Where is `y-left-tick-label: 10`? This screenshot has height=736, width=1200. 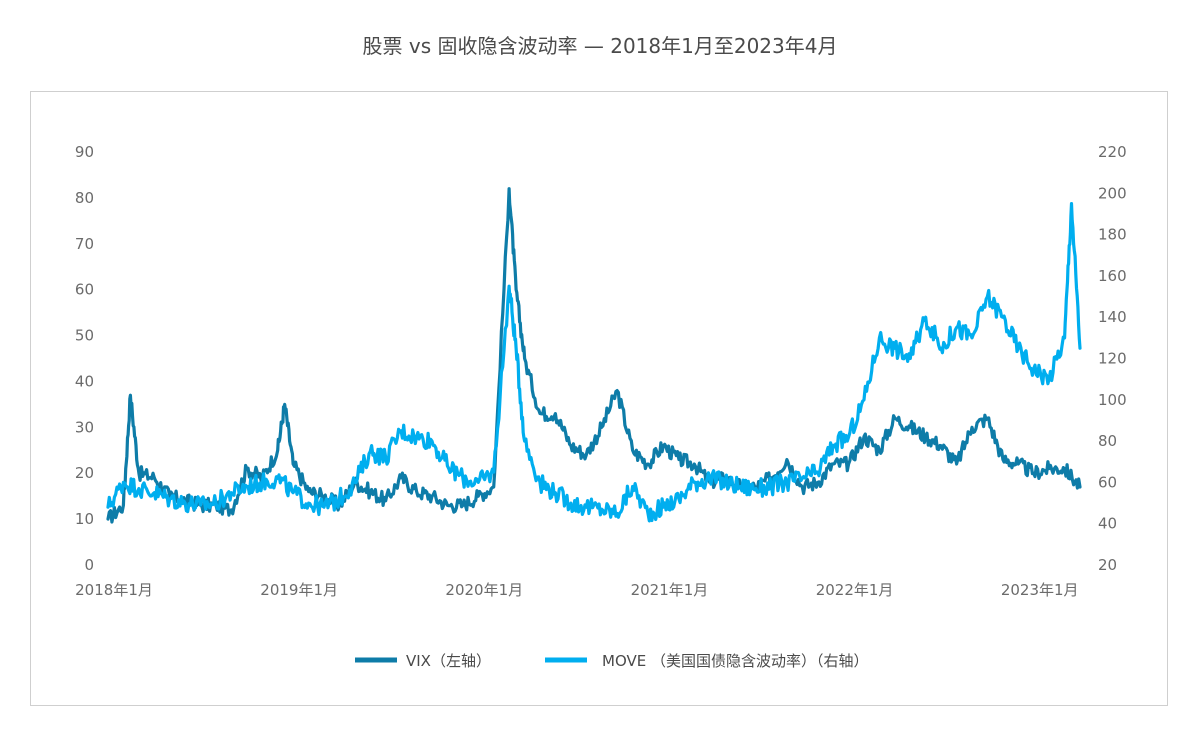
y-left-tick-label: 10 is located at coordinates (84, 519).